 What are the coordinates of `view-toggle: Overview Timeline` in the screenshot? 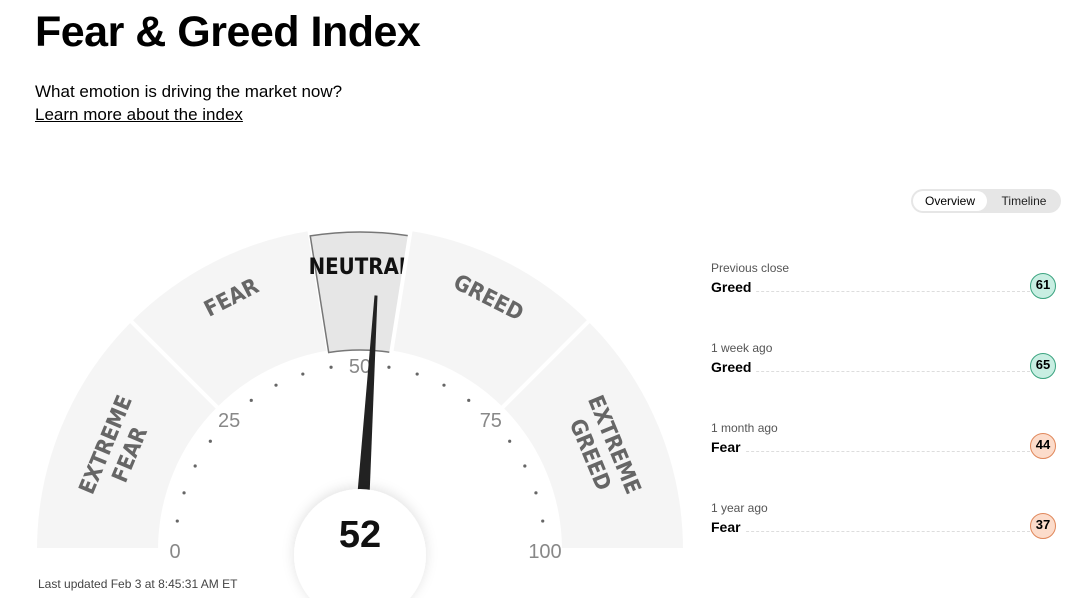 It's located at (986, 201).